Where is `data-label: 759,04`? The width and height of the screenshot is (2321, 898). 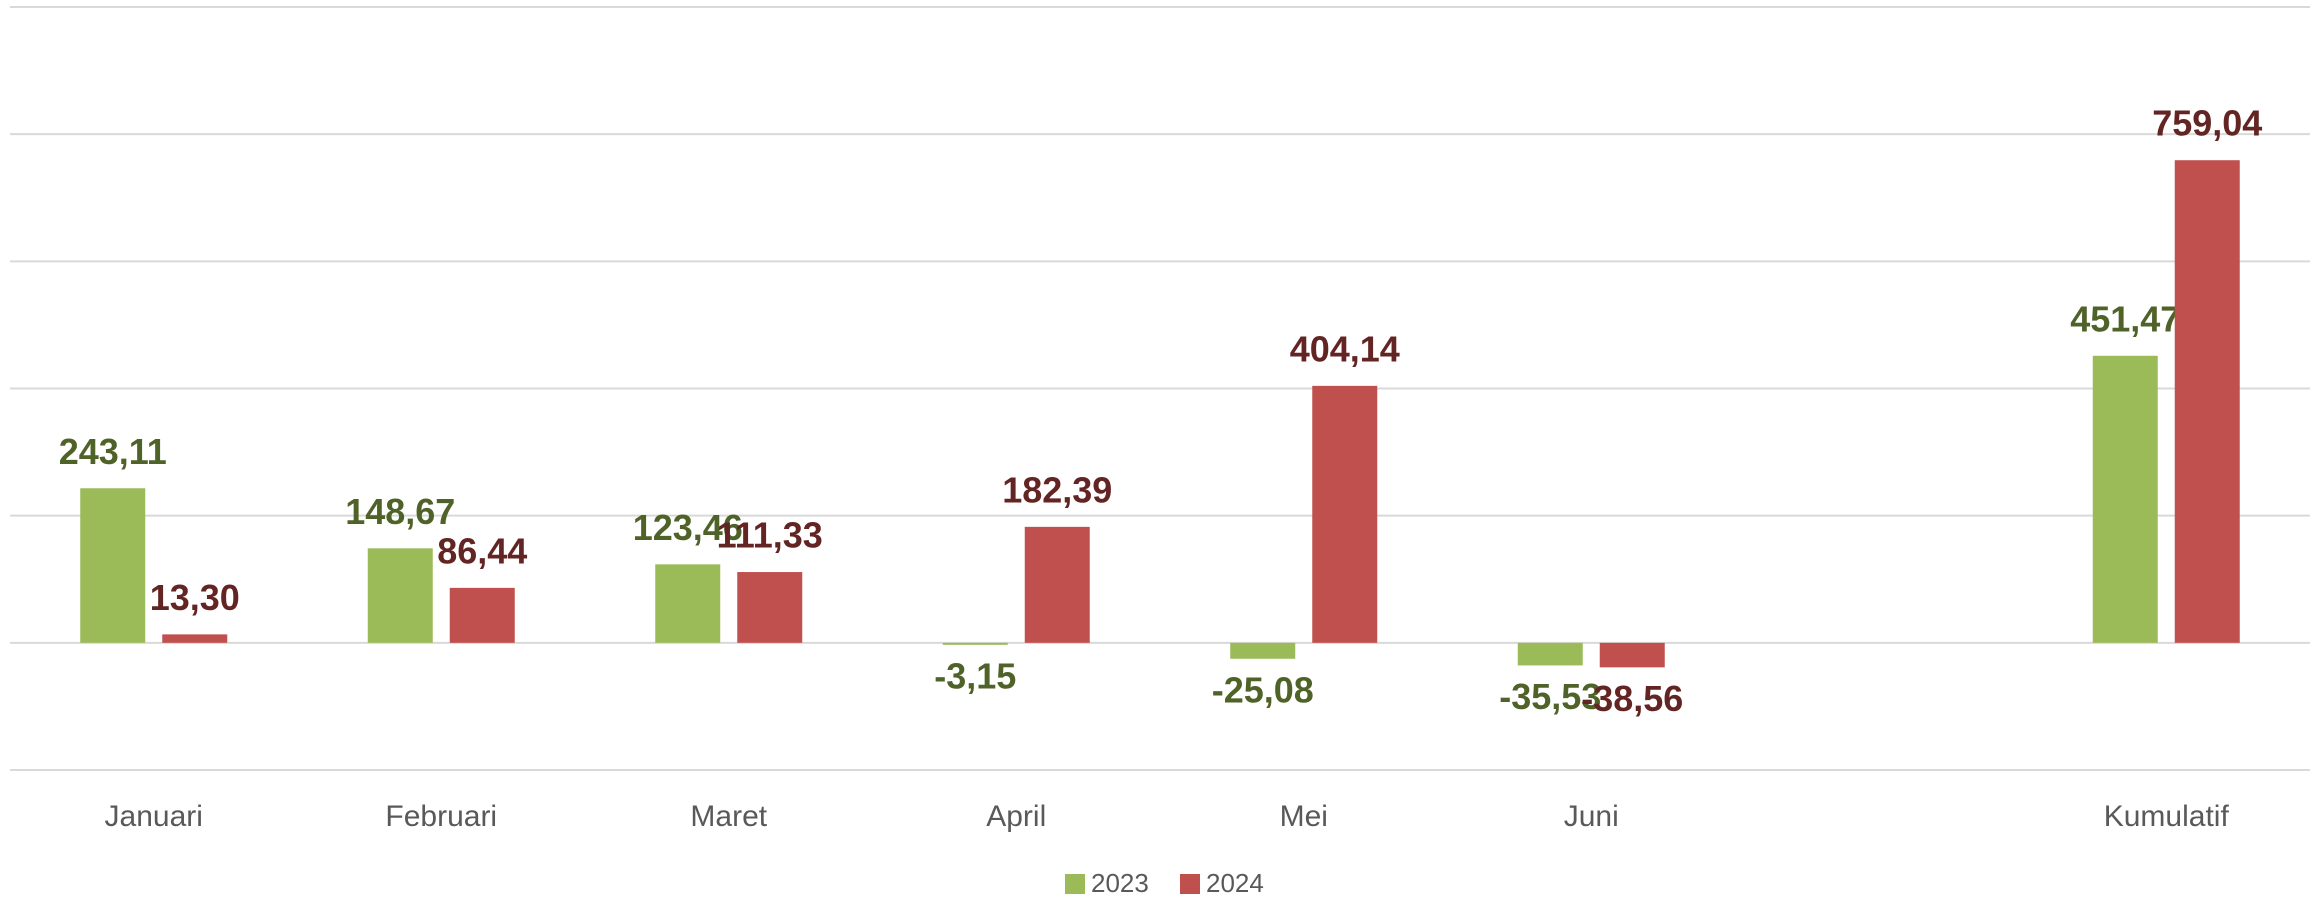
data-label: 759,04 is located at coordinates (2207, 123).